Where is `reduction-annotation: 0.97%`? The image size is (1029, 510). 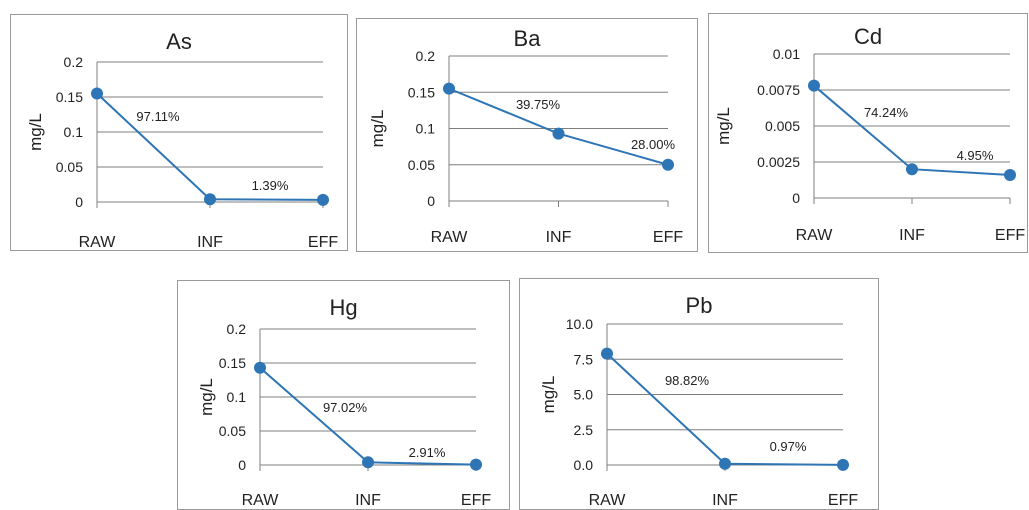 reduction-annotation: 0.97% is located at coordinates (788, 446).